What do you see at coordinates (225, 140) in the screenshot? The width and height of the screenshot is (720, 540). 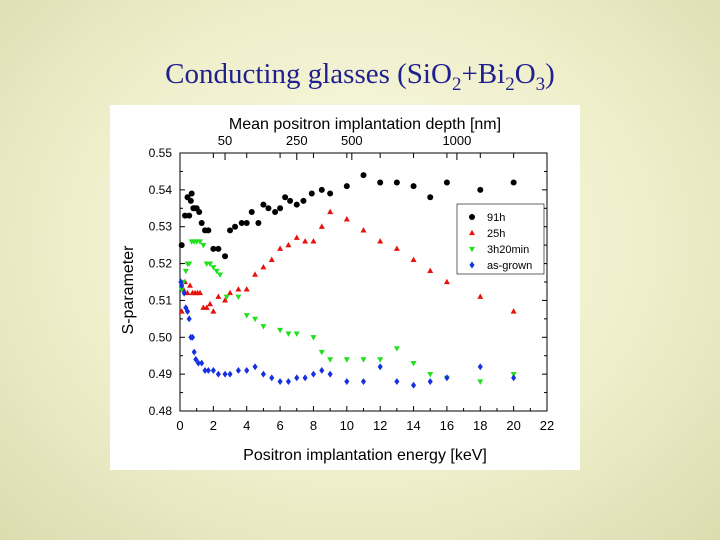 I see `top-axis-tick-label: 50` at bounding box center [225, 140].